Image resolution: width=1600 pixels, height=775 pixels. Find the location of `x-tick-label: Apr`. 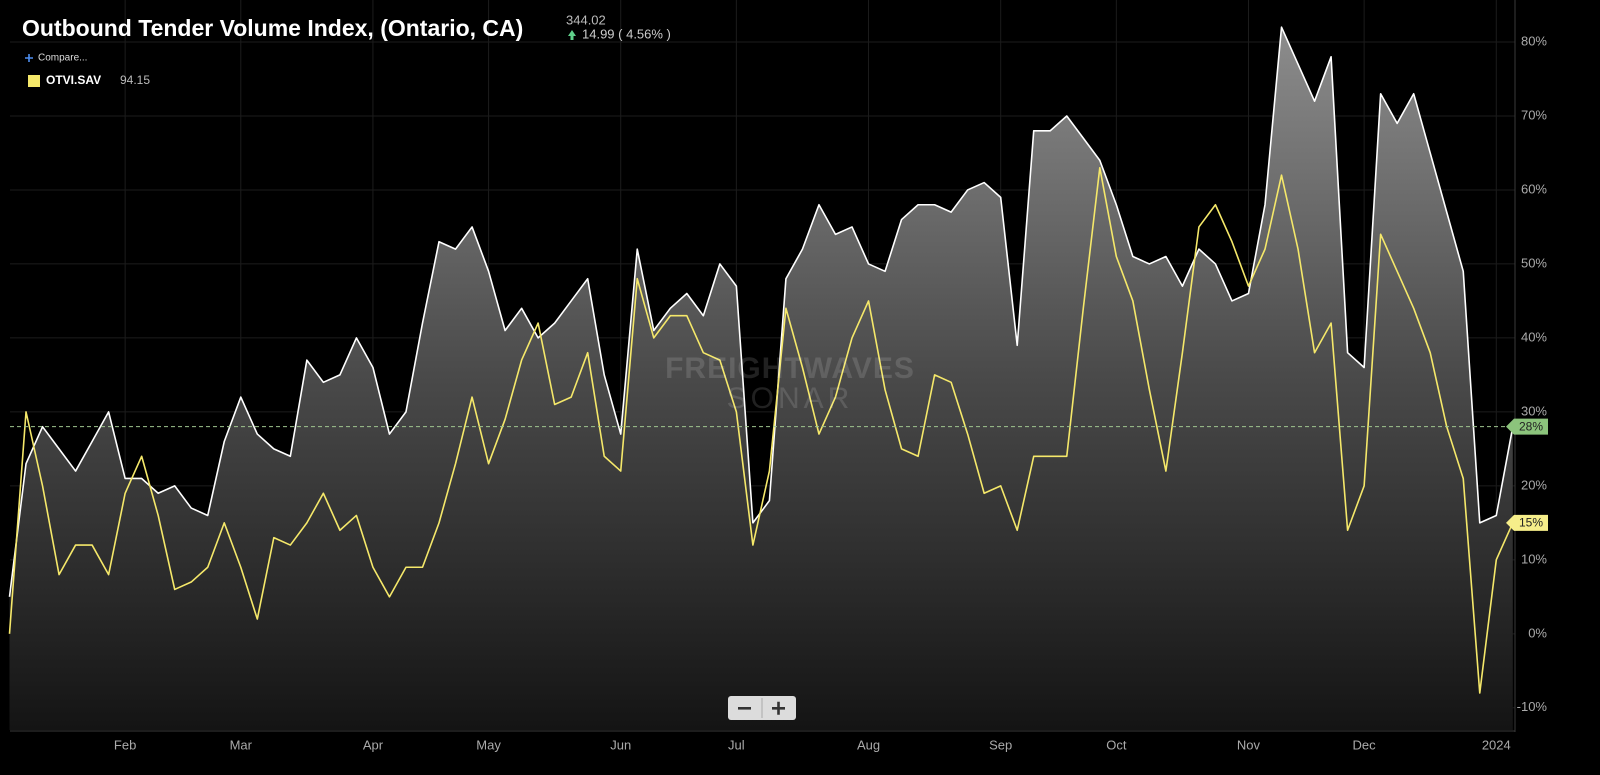

x-tick-label: Apr is located at coordinates (373, 744).